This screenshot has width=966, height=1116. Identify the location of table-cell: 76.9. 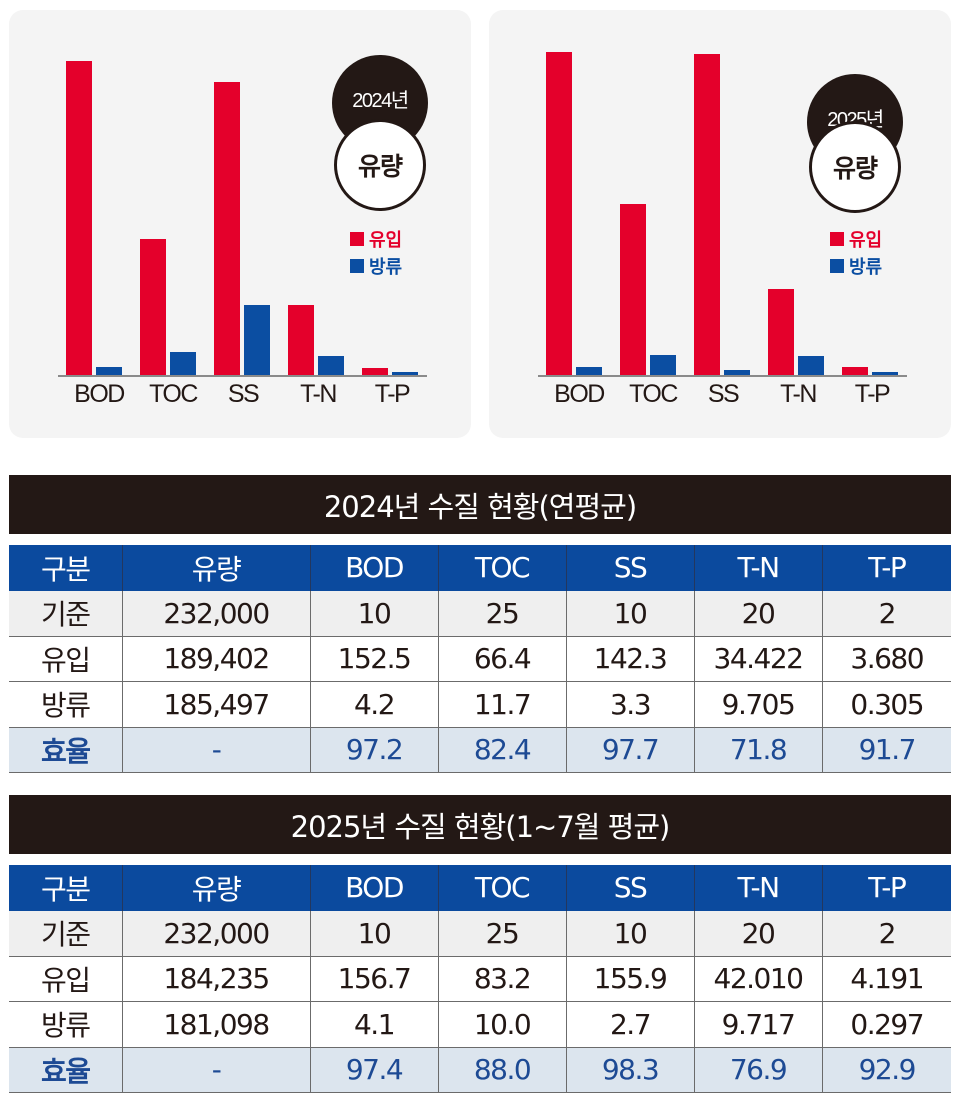
(757, 1070).